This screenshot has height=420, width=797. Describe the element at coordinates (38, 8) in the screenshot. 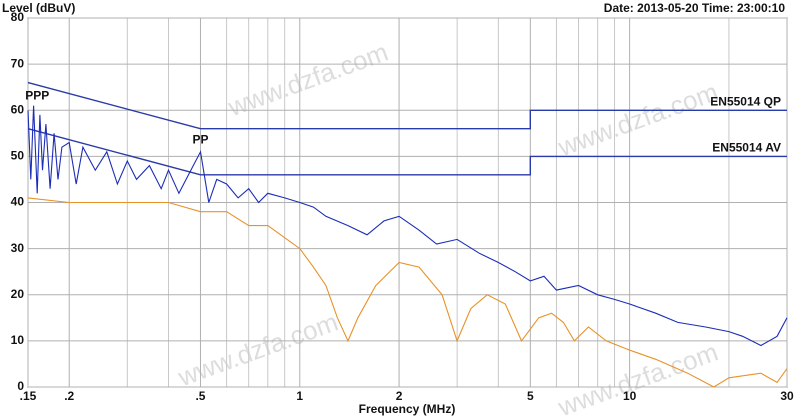

I see `y-axis-label: Level (dBuV)` at that location.